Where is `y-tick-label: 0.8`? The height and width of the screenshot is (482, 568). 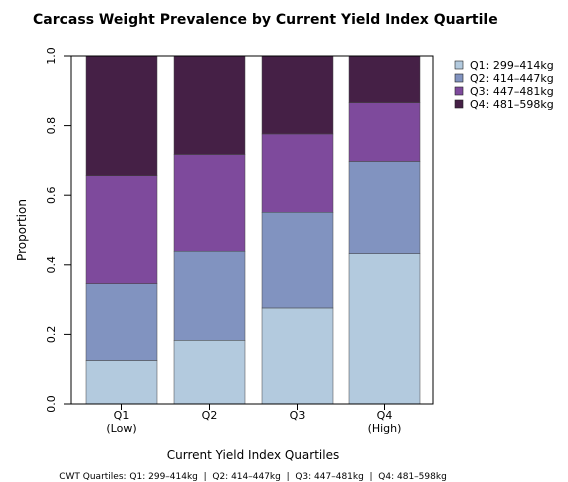
y-tick-label: 0.8 is located at coordinates (51, 126).